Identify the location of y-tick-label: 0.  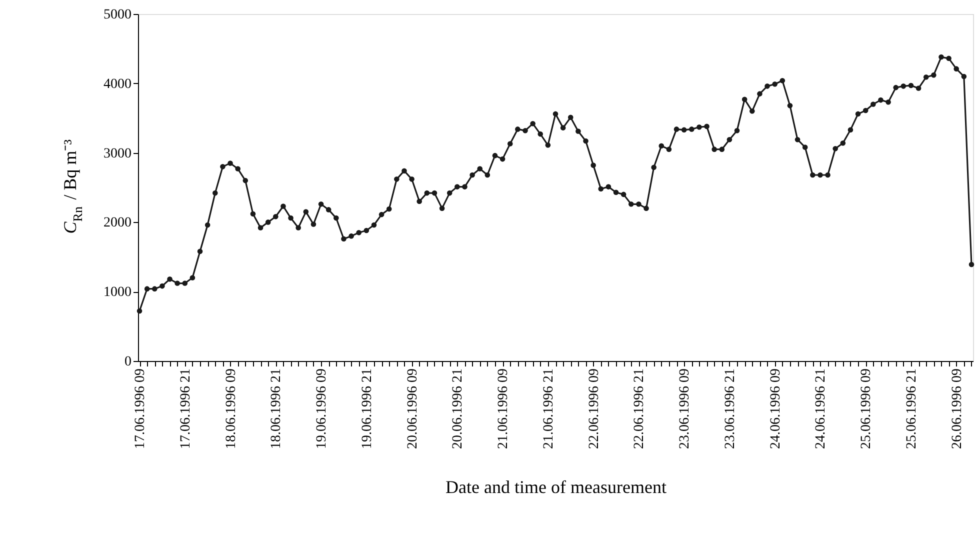
(128, 362).